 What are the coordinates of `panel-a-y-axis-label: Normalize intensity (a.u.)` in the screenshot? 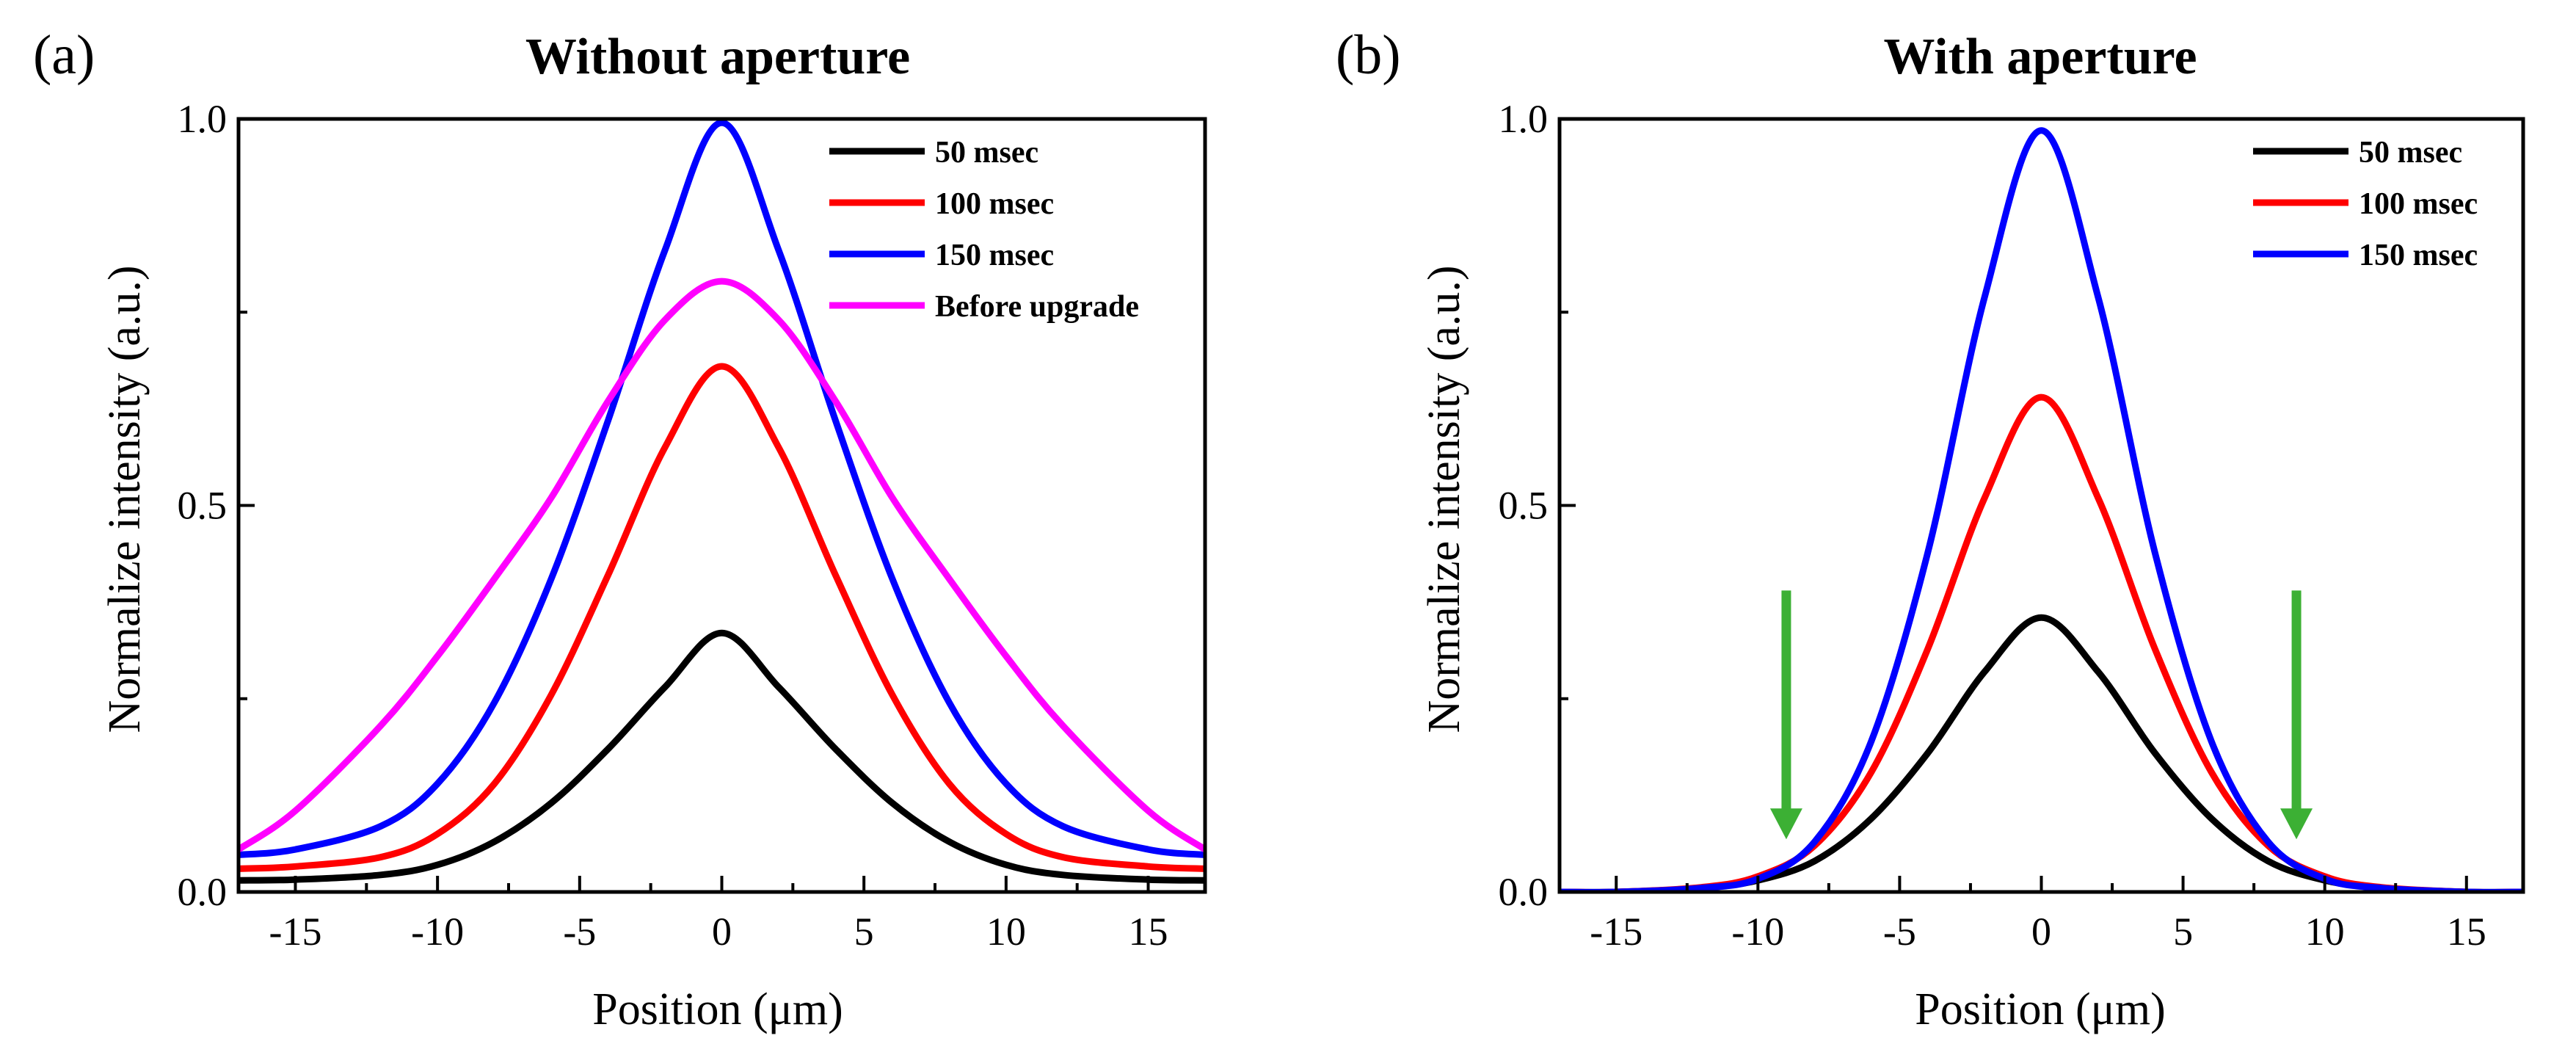 It's located at (125, 499).